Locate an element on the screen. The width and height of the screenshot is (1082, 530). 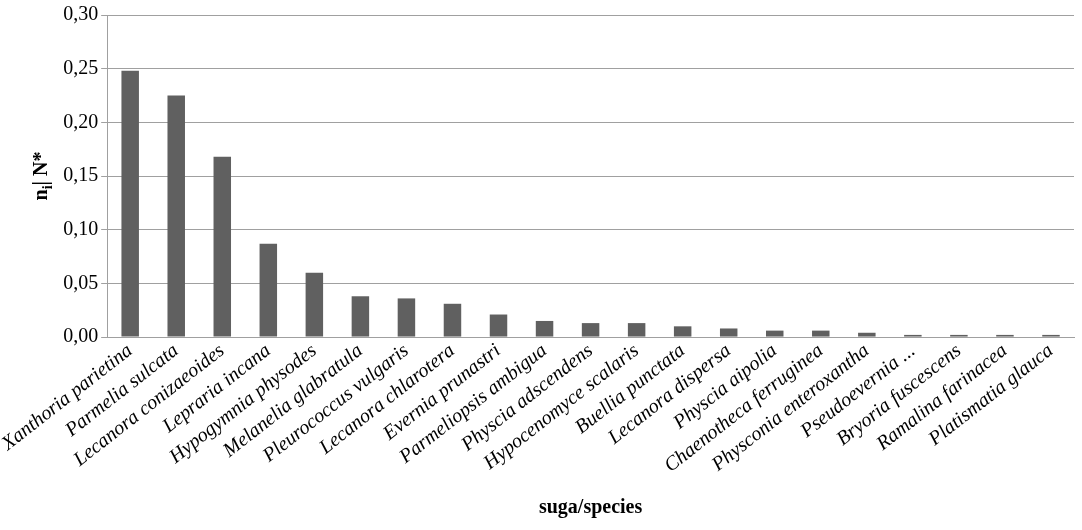
y-tick-label: 0,00 is located at coordinates (81, 335).